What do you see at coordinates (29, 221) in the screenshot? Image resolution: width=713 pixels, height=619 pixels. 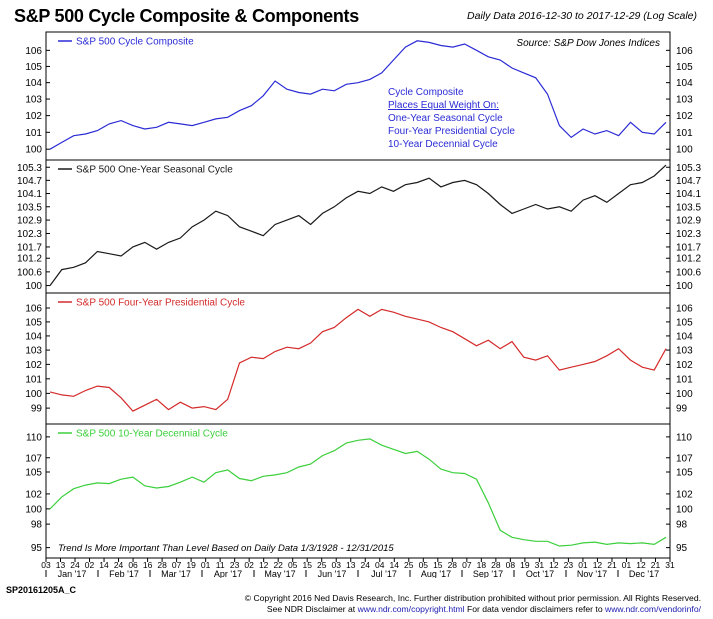 I see `y-tick-label-left: 102.9` at bounding box center [29, 221].